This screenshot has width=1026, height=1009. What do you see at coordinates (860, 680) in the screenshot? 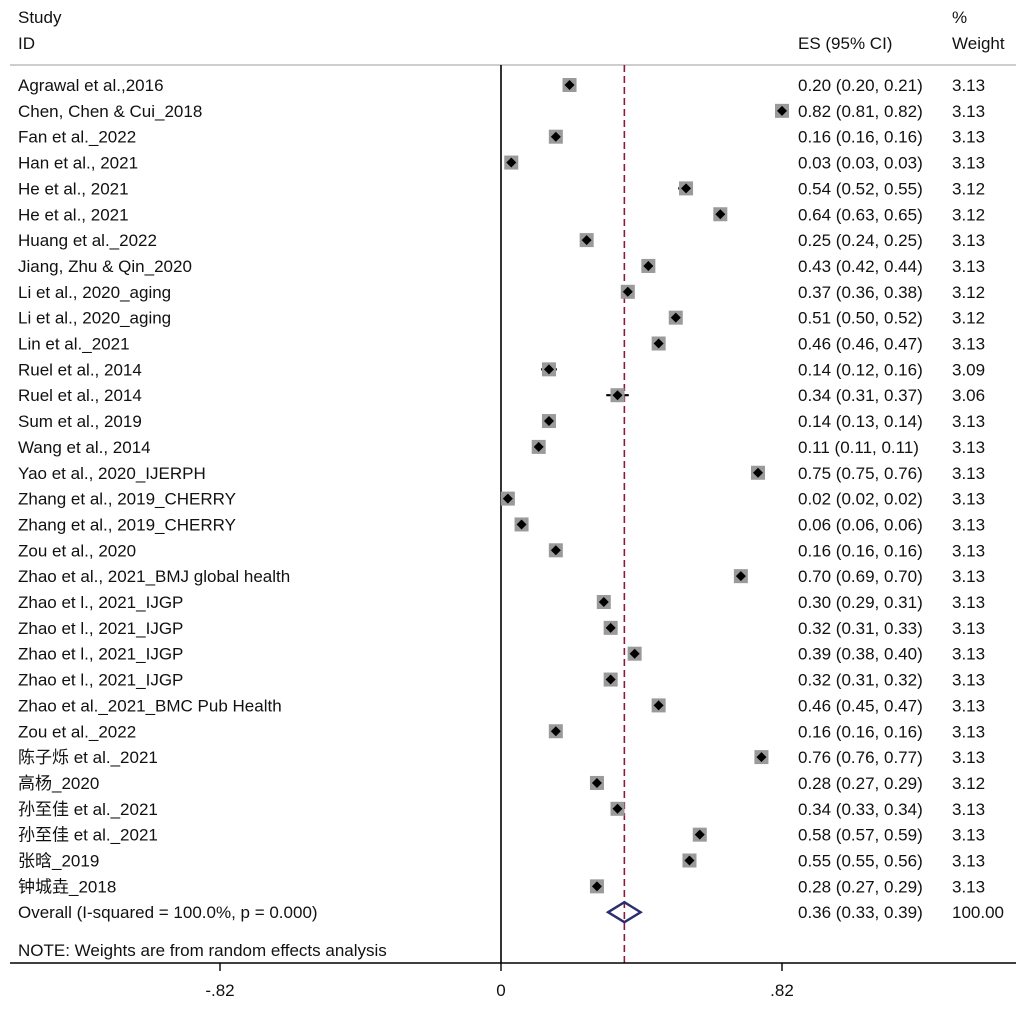
I see `study-es-ci: 0.32 (0.31, 0.32)` at bounding box center [860, 680].